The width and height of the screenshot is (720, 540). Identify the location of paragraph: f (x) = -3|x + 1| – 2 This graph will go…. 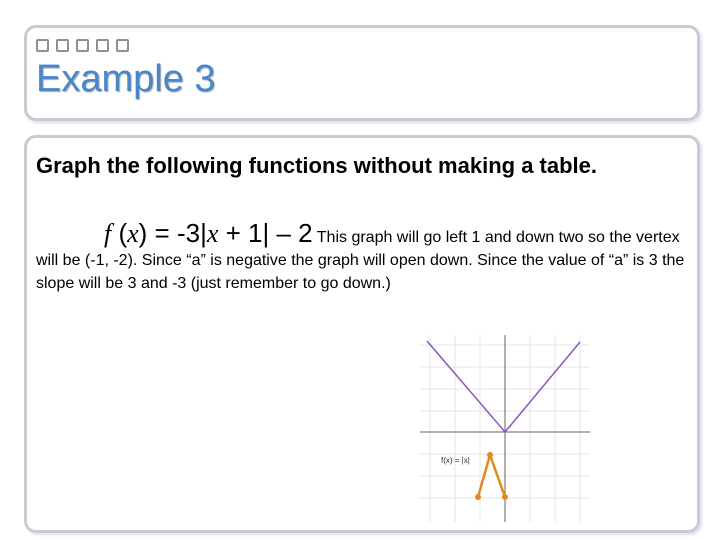
(366, 257).